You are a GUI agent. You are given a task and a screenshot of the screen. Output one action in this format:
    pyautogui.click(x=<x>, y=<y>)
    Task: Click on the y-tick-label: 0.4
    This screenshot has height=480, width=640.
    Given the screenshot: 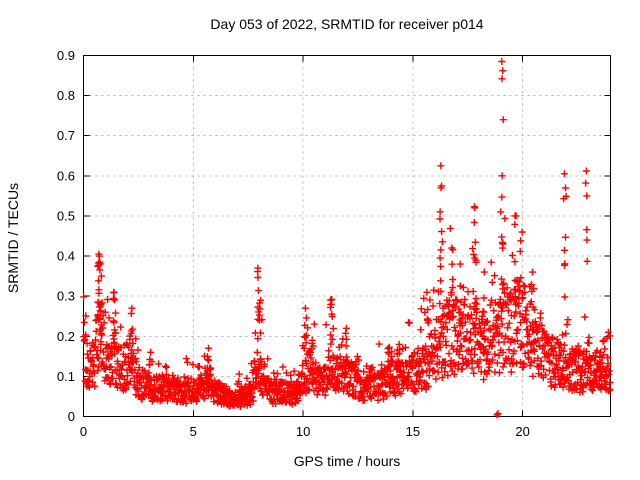 What is the action you would take?
    pyautogui.click(x=66, y=256)
    